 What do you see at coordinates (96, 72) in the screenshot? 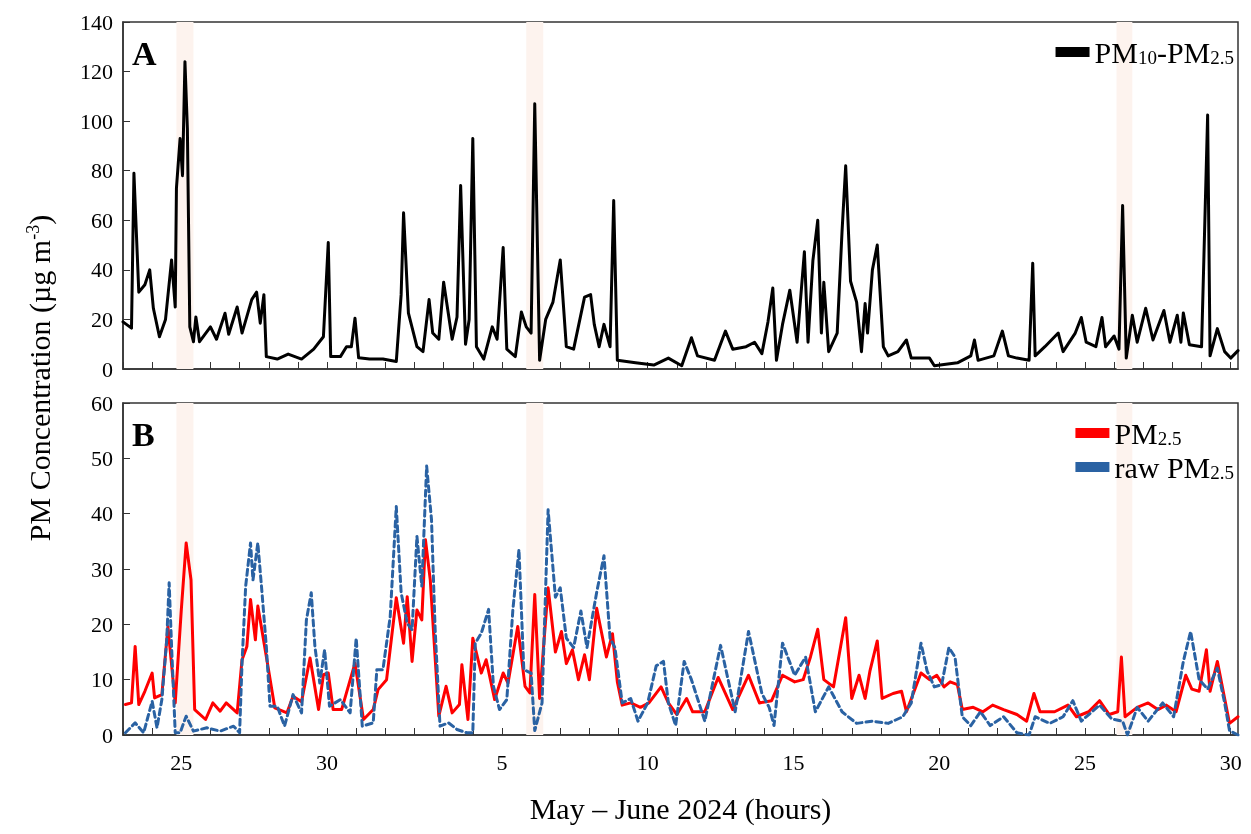
I see `y-tick-label: 120` at bounding box center [96, 72].